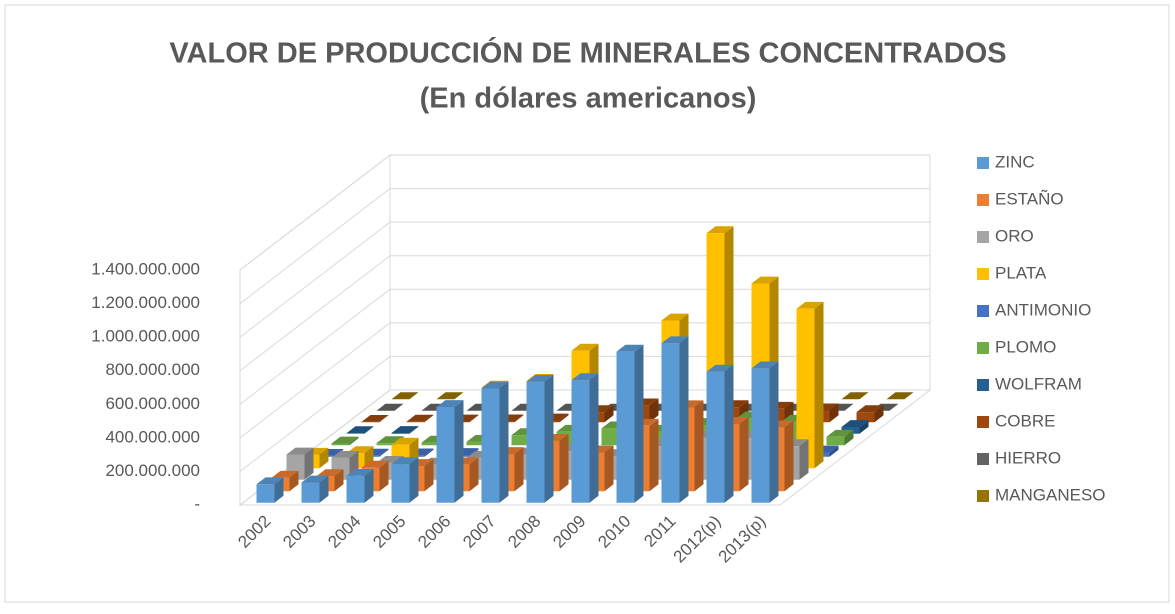 The image size is (1175, 614). I want to click on legend-label: WOLFRAM, so click(1038, 383).